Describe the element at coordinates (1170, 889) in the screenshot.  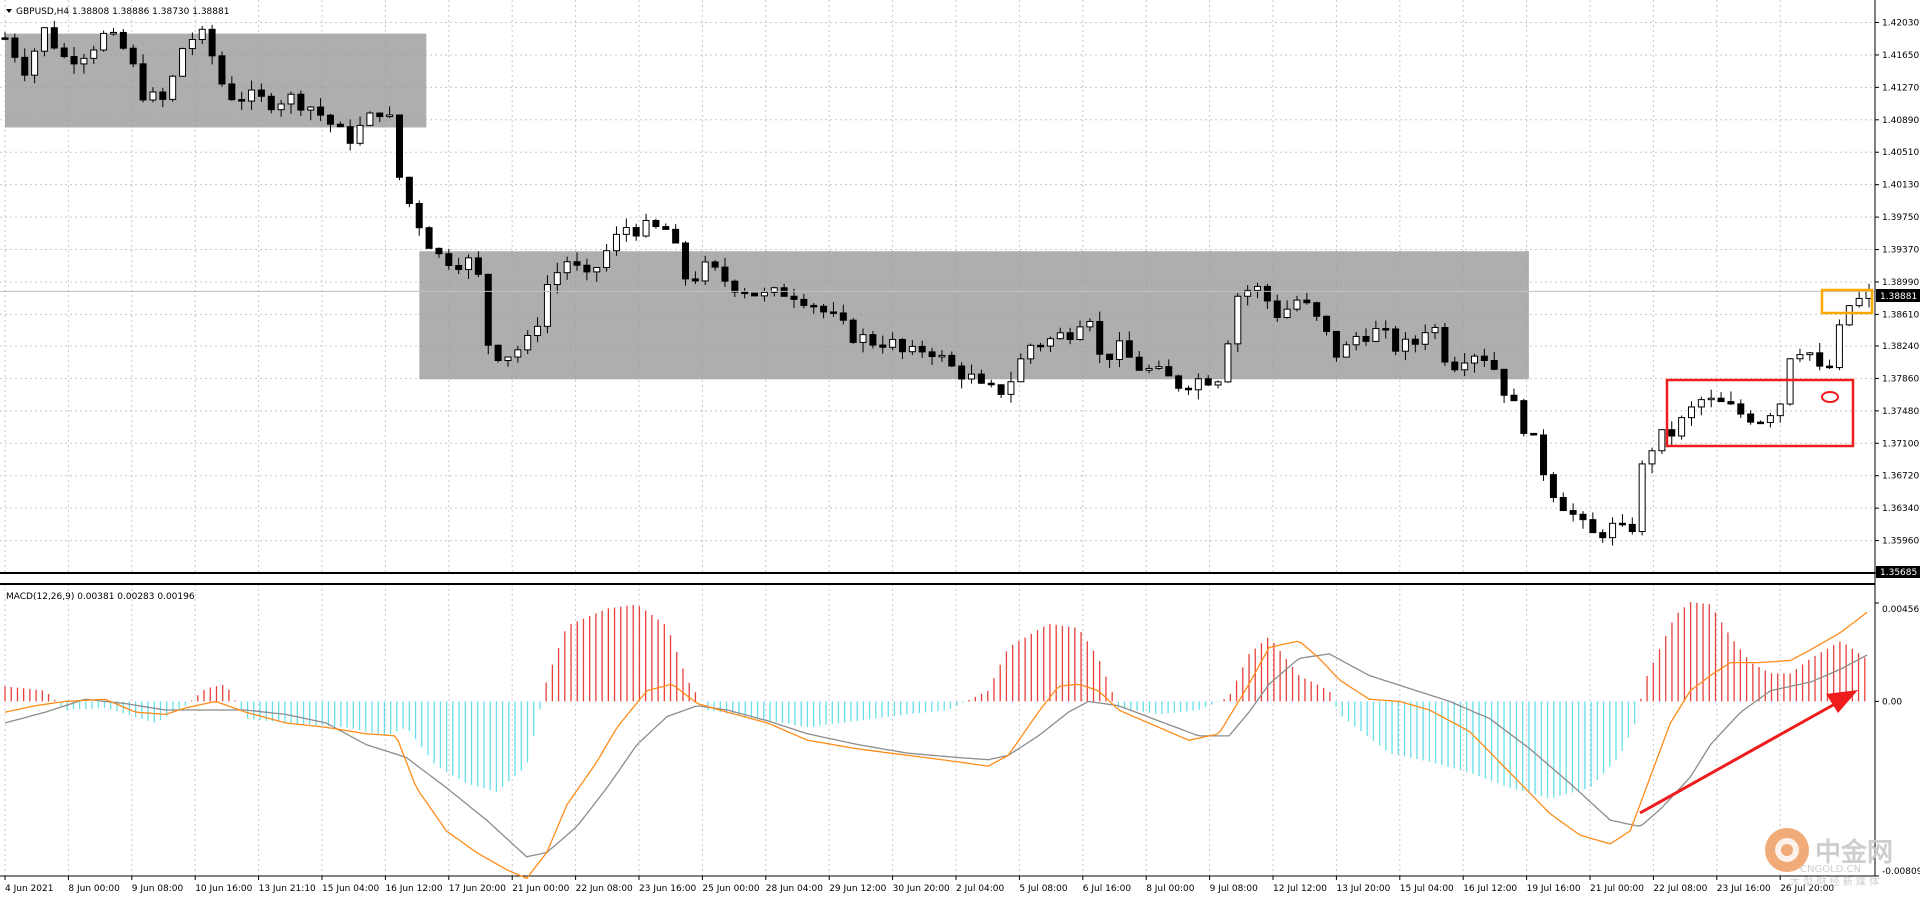
I see `time-tick-label: 8 Jul 00:00` at that location.